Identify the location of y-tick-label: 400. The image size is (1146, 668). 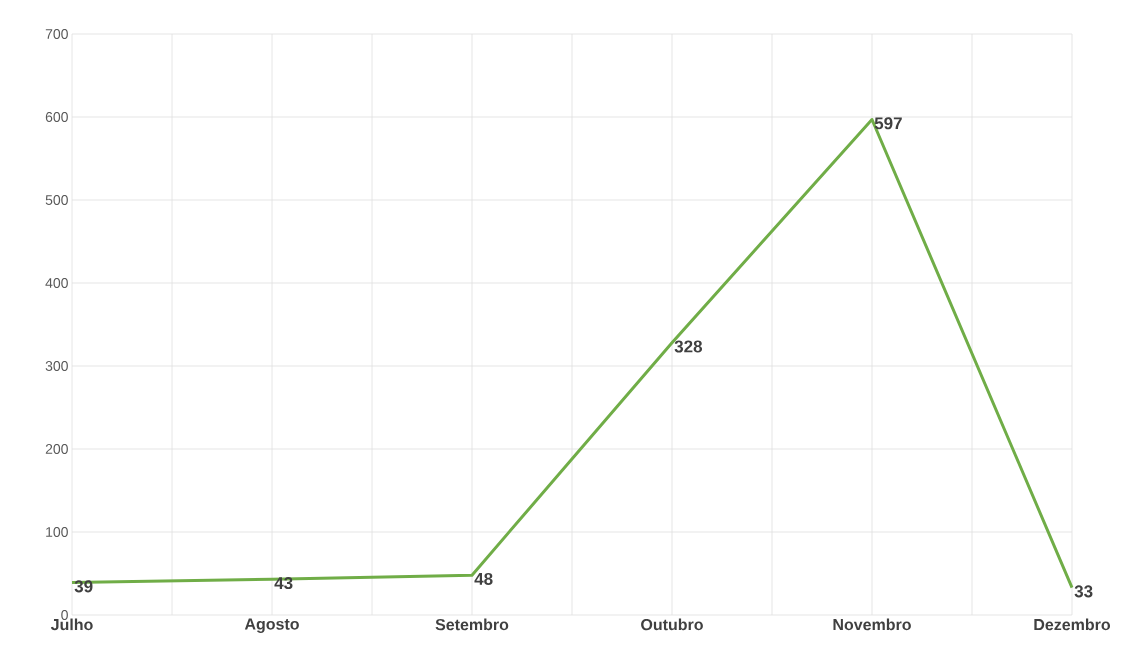
(56, 283).